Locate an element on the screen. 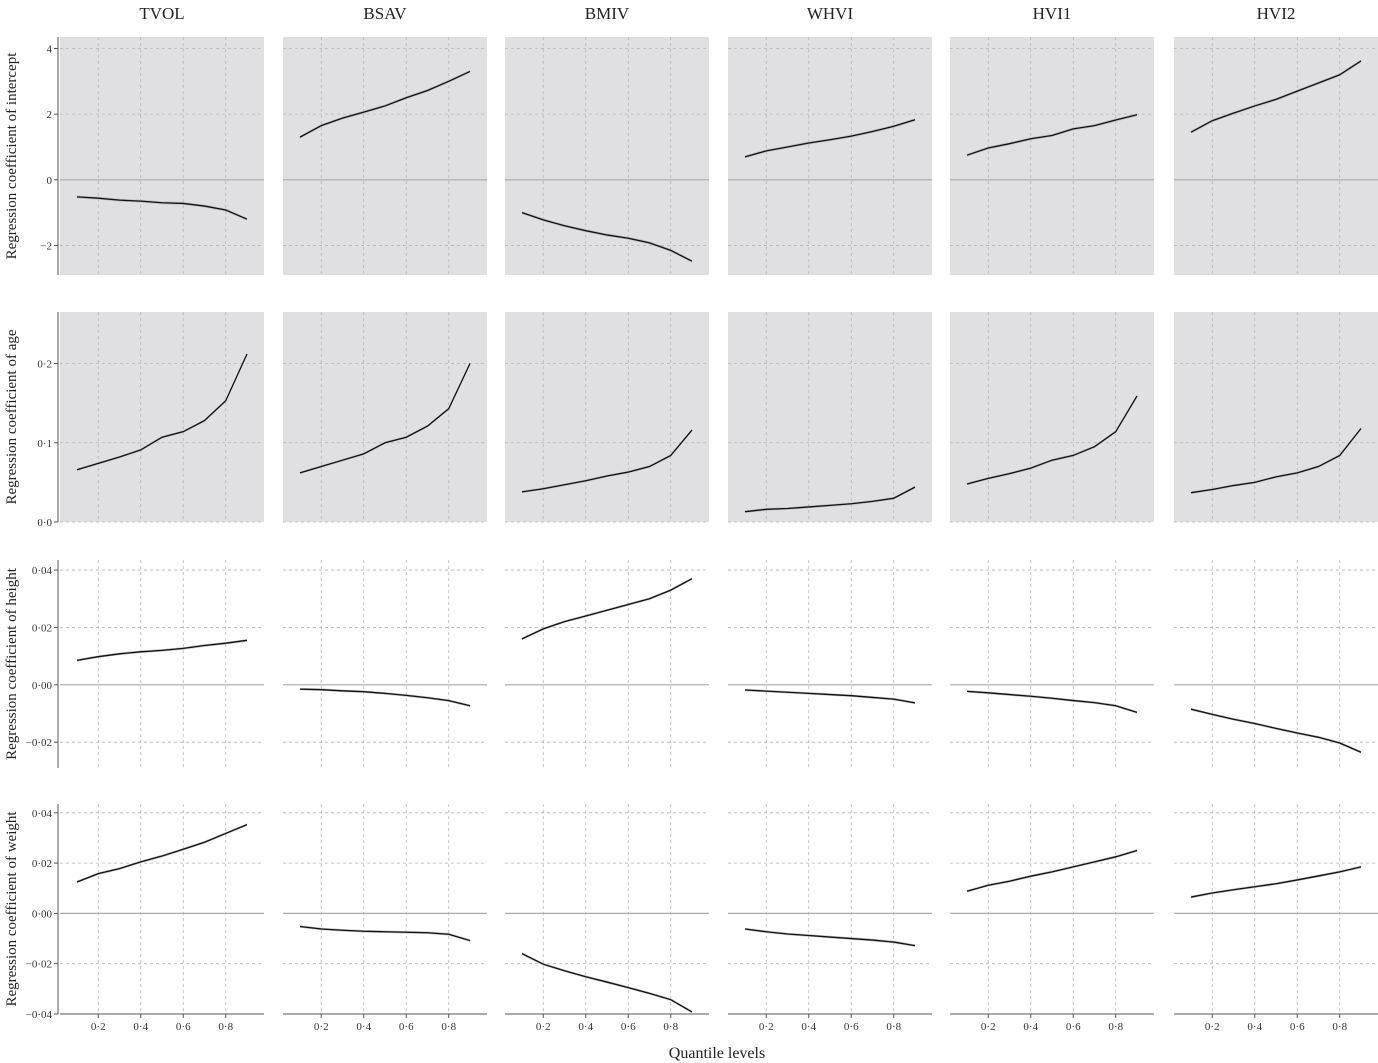 This screenshot has height=1063, width=1378. panel-intercept-bmiv is located at coordinates (607, 156).